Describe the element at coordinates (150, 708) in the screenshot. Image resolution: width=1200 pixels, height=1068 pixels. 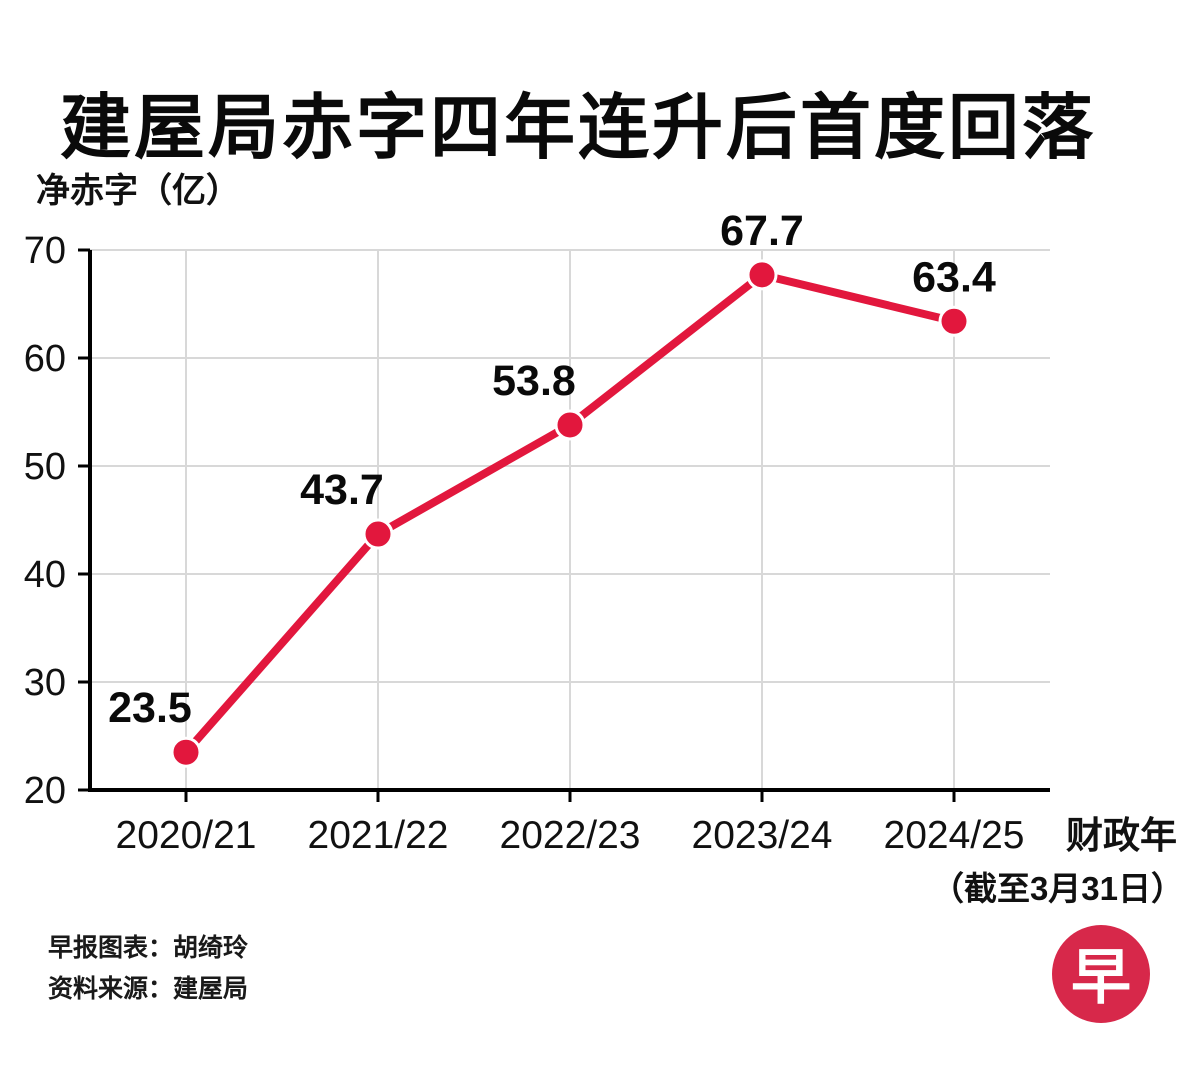
I see `value-label: 23.5` at that location.